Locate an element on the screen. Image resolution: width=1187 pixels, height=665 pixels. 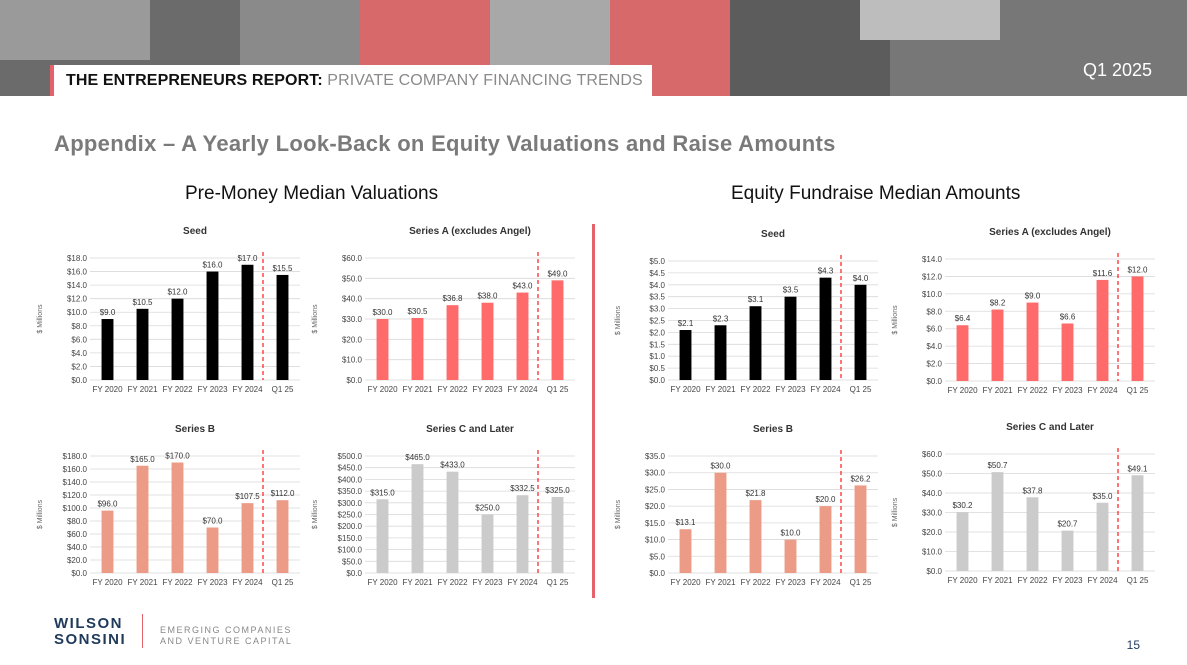
y-tick-label: $1.5 is located at coordinates (657, 344).